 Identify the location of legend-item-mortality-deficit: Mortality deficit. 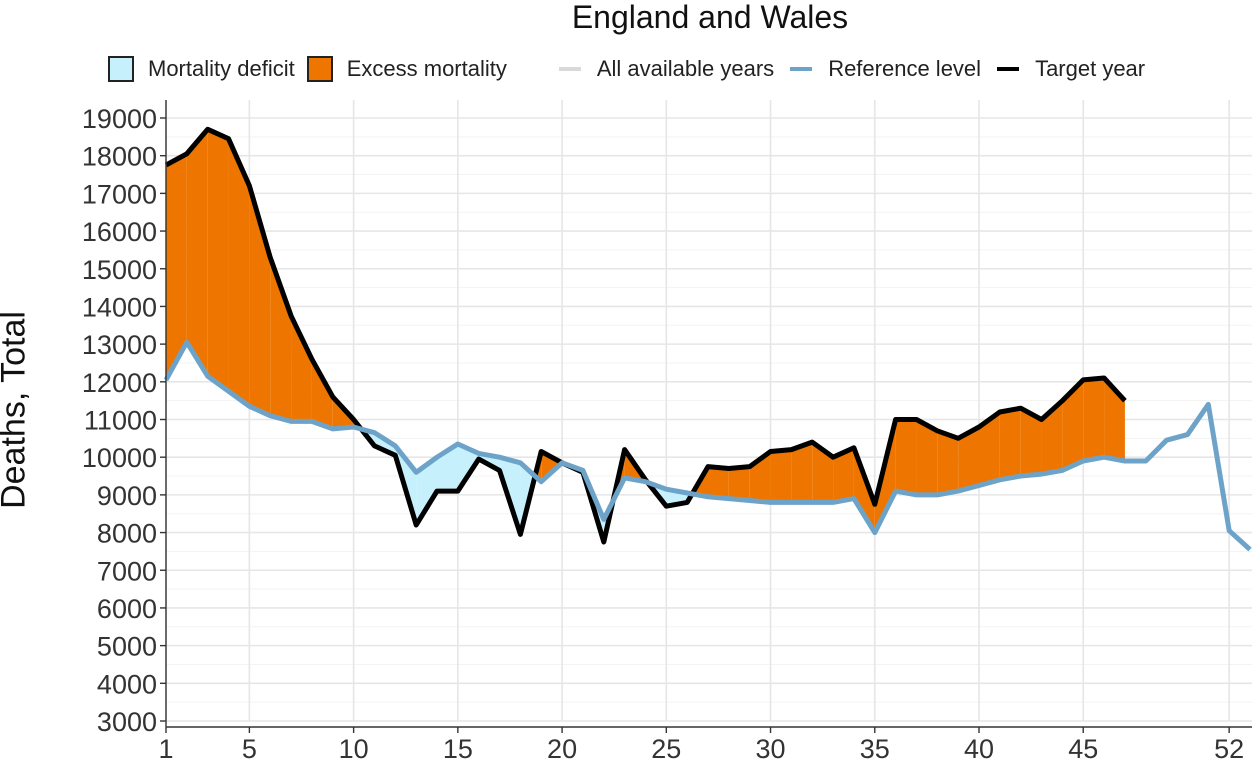
(201, 69).